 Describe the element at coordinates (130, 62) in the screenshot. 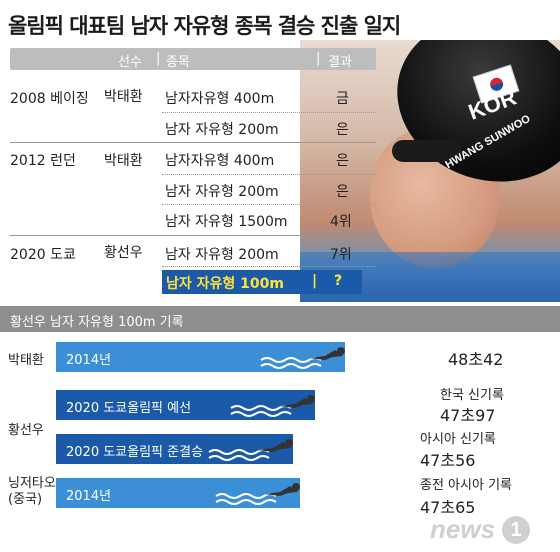

I see `header-athlete: 선수` at that location.